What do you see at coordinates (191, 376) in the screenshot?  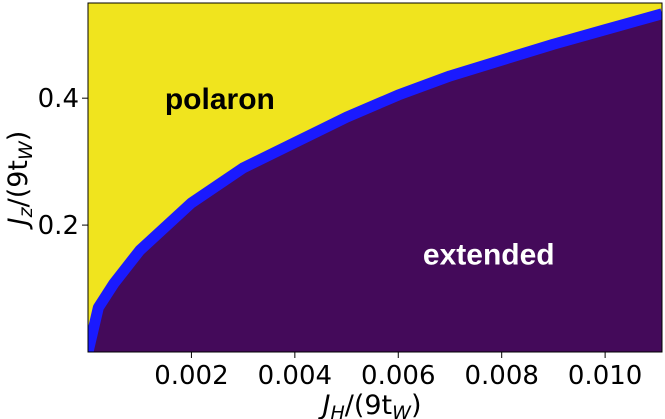 I see `x-tick-label-0: 0.002` at bounding box center [191, 376].